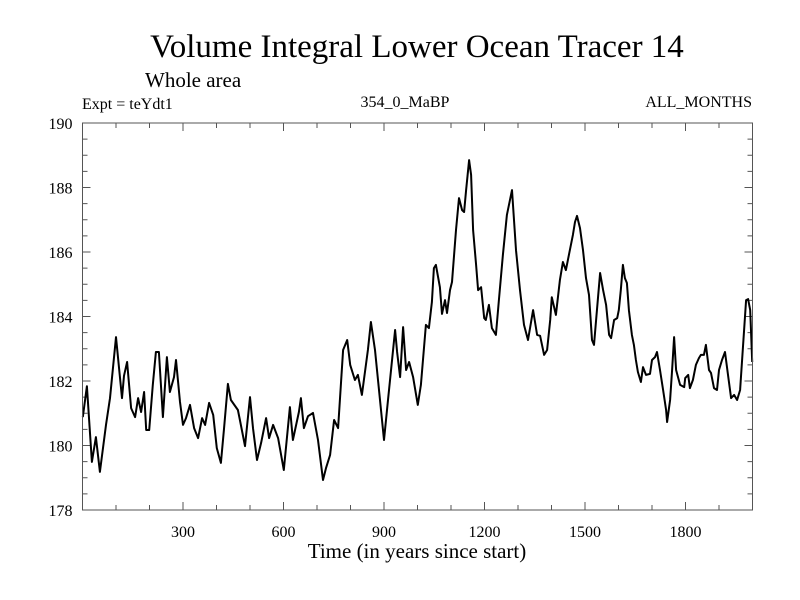 Image resolution: width=800 pixels, height=600 pixels. What do you see at coordinates (384, 532) in the screenshot?
I see `x-tick-label: 900` at bounding box center [384, 532].